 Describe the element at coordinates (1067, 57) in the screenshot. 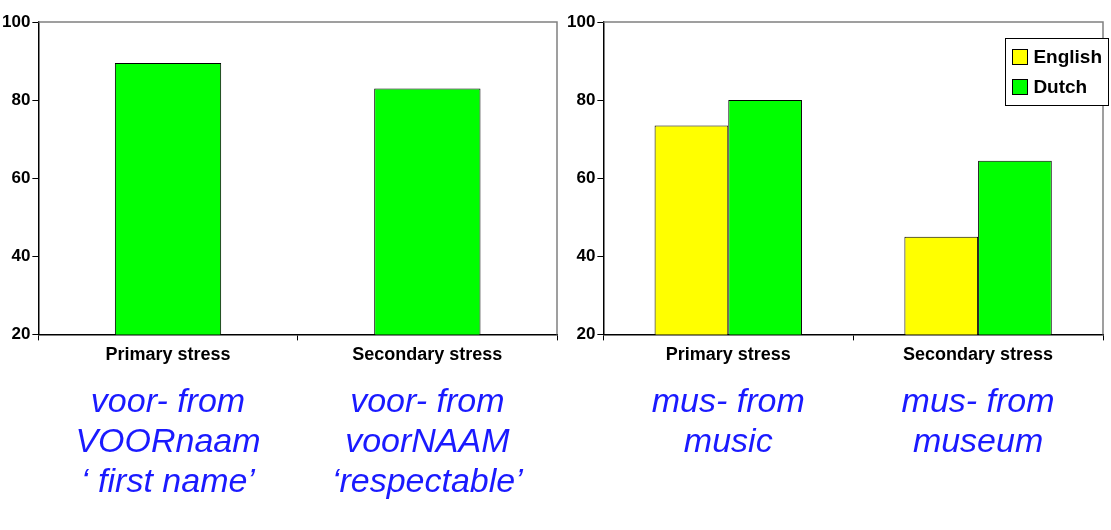

I see `legend-label: English` at that location.